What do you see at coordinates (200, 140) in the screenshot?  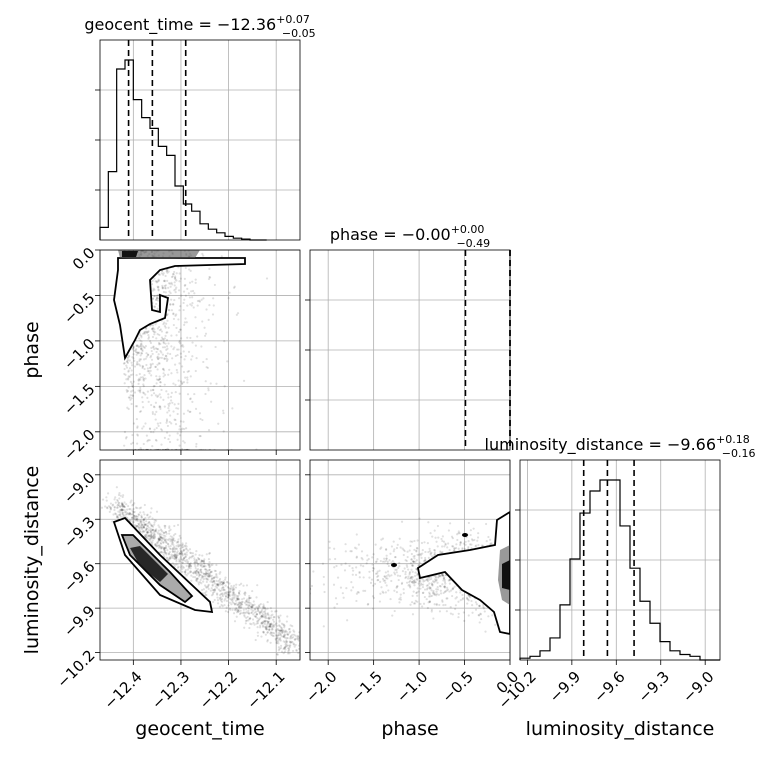 I see `histogram-grid` at bounding box center [200, 140].